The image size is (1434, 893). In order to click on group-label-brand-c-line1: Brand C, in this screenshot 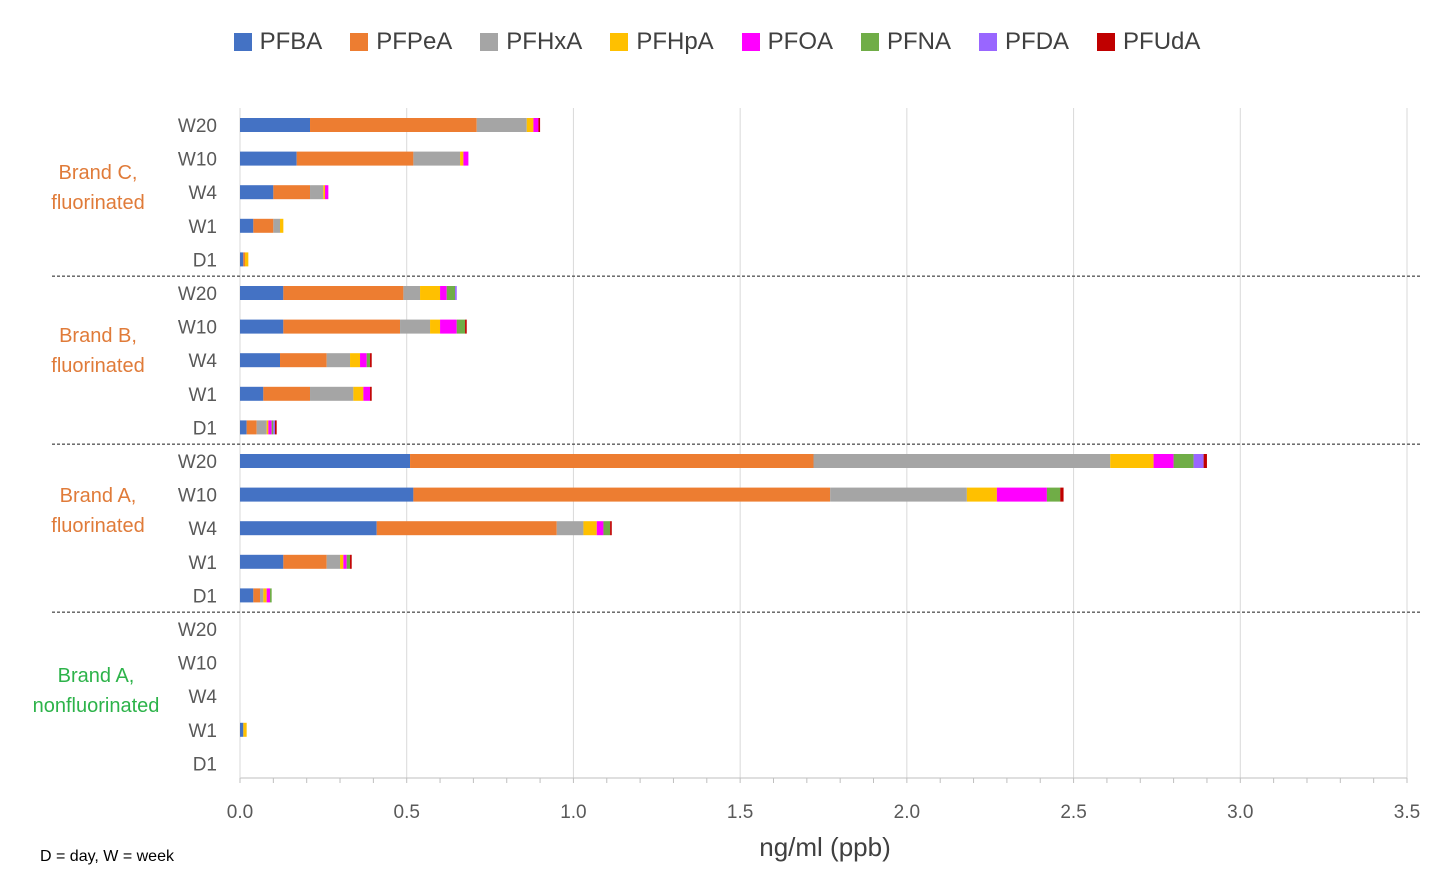, I will do `click(98, 173)`.